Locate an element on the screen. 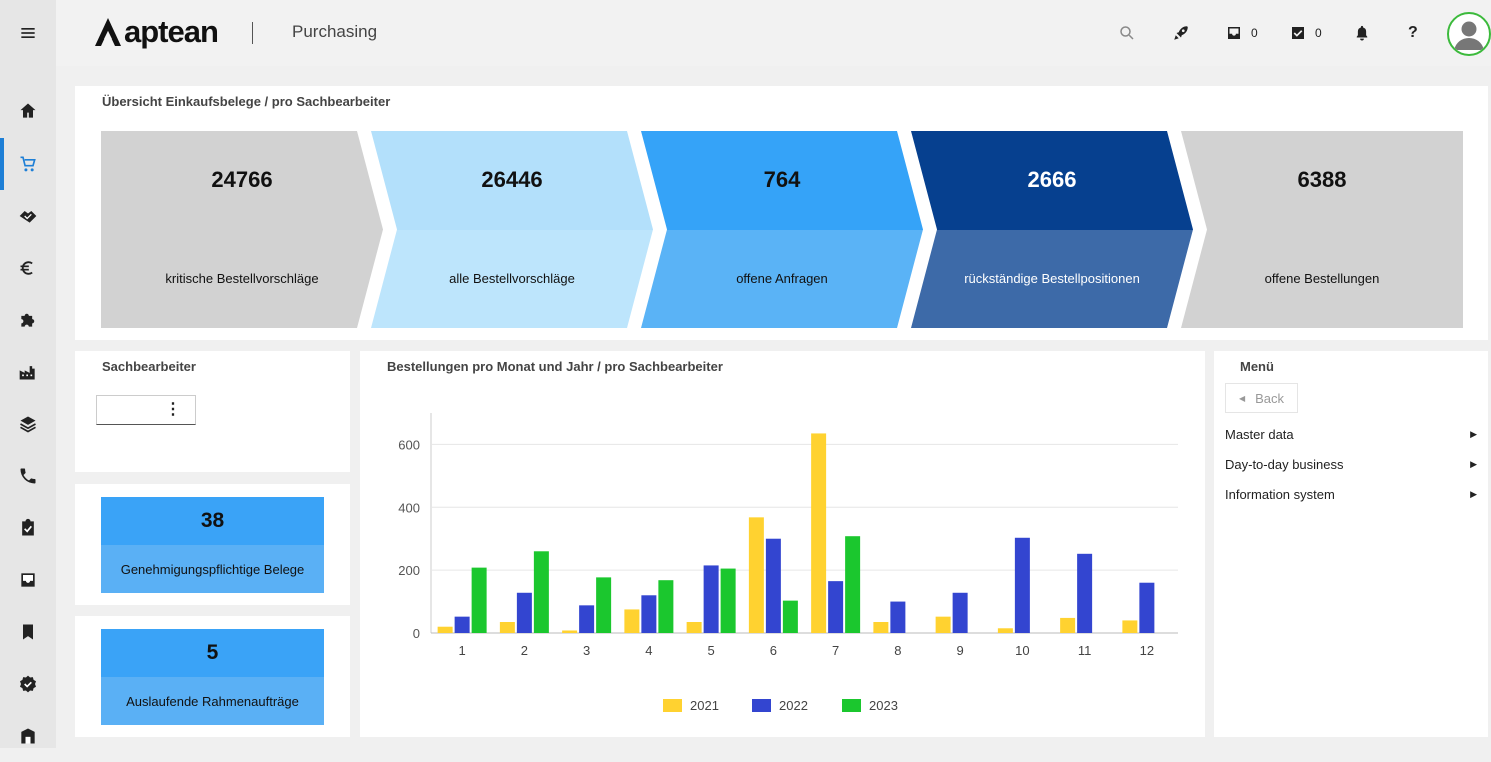  layers-icon is located at coordinates (28, 424).